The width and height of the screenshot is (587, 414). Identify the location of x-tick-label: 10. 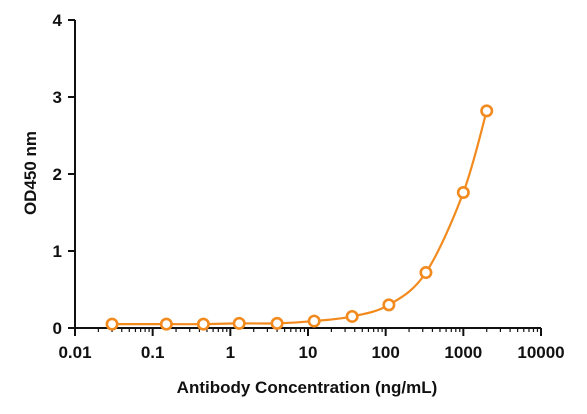
(308, 352).